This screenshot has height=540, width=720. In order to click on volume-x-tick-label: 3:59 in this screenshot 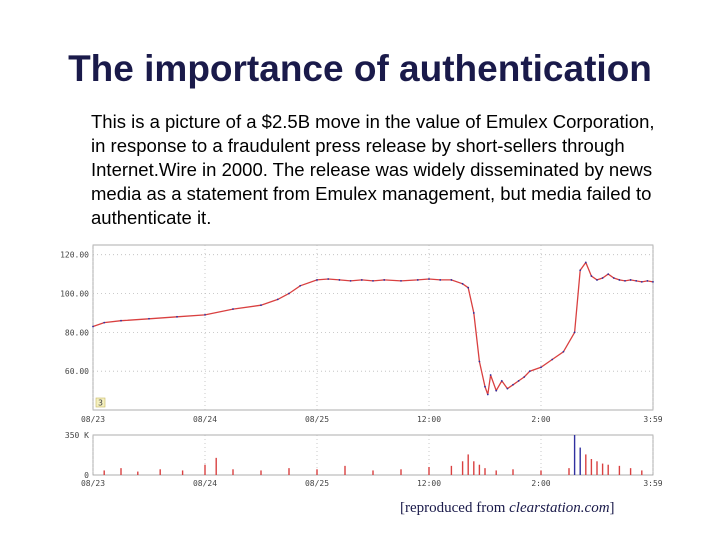, I will do `click(652, 483)`.